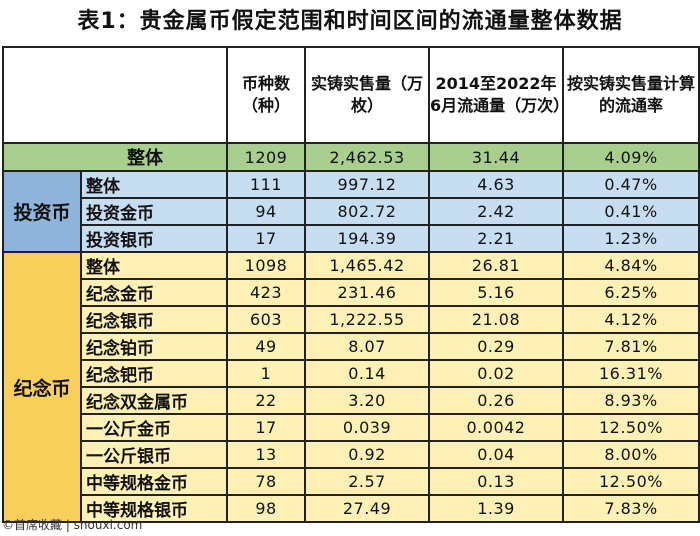  What do you see at coordinates (266, 319) in the screenshot?
I see `row-count: 603` at bounding box center [266, 319].